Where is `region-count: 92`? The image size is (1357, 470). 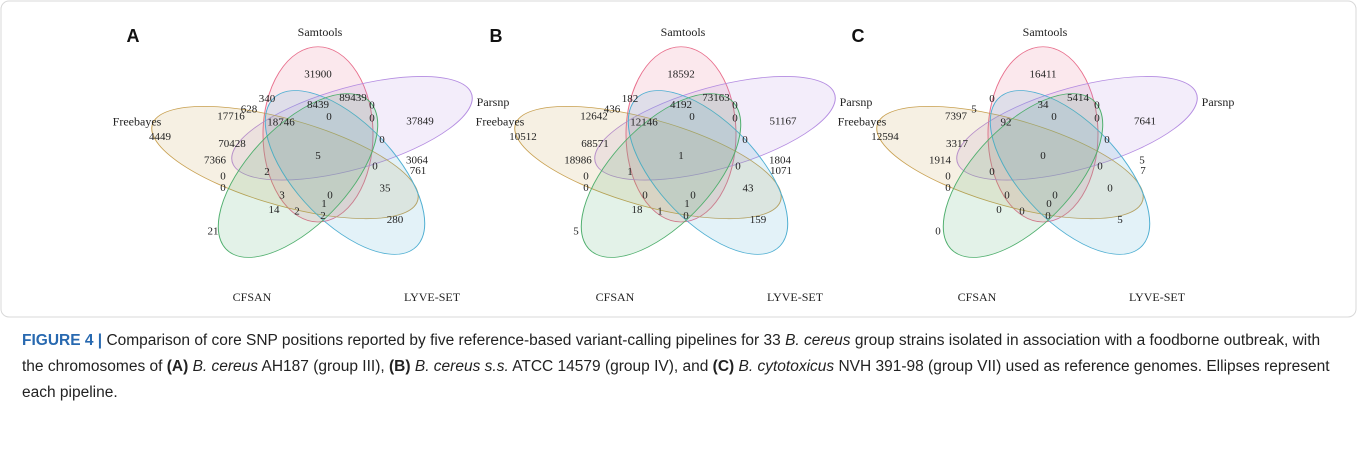
region-count: 92 is located at coordinates (1006, 122).